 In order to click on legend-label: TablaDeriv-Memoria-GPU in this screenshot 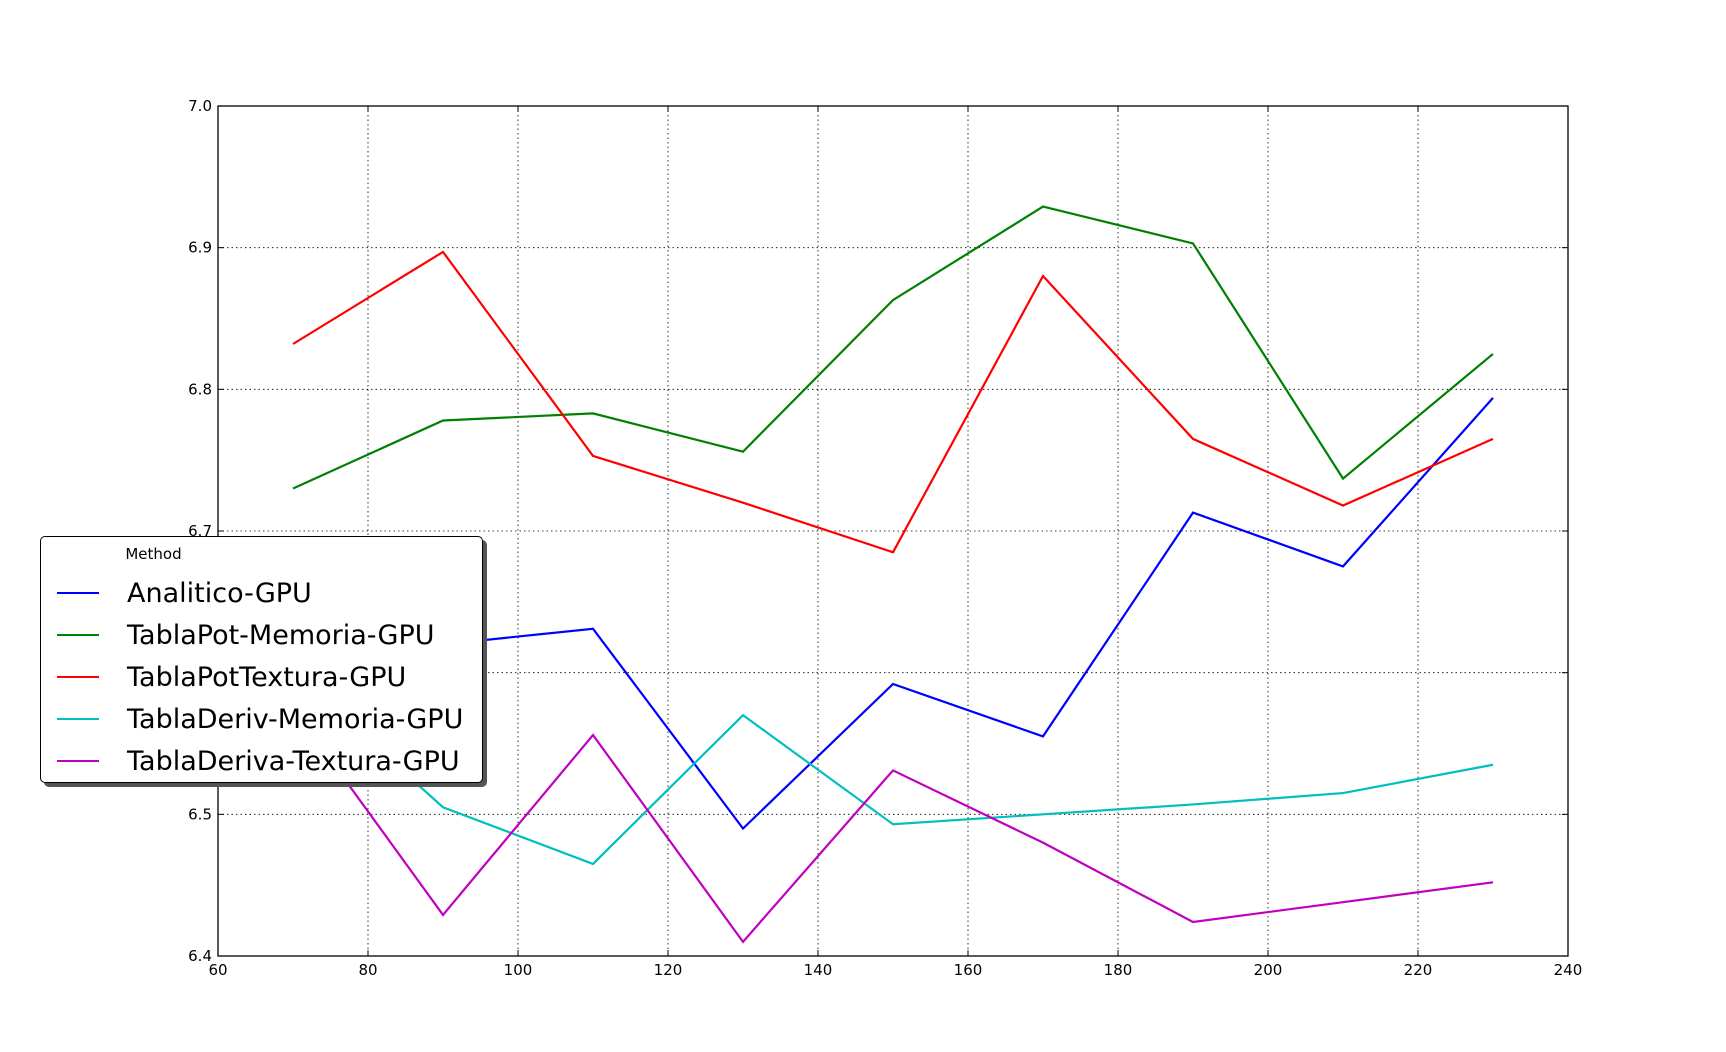, I will do `click(295, 719)`.